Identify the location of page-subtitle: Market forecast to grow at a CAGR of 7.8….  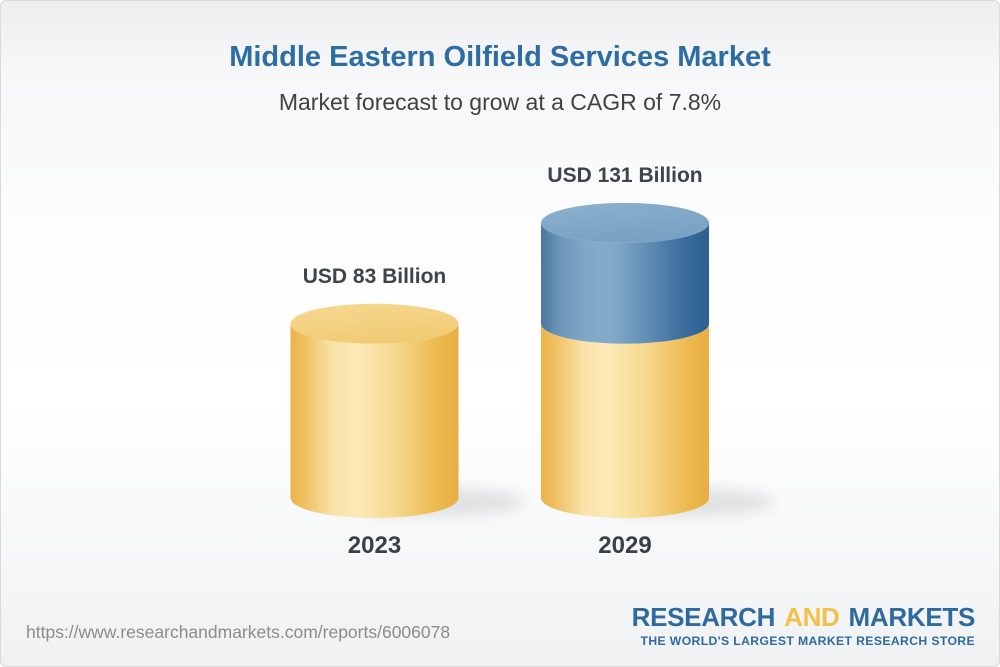
(500, 102).